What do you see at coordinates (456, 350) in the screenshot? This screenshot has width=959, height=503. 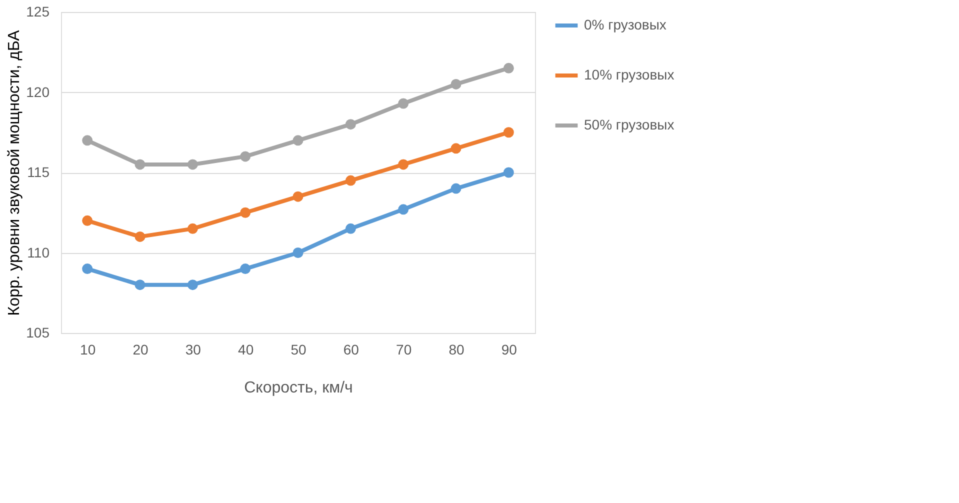 I see `x-tick-label: 80` at bounding box center [456, 350].